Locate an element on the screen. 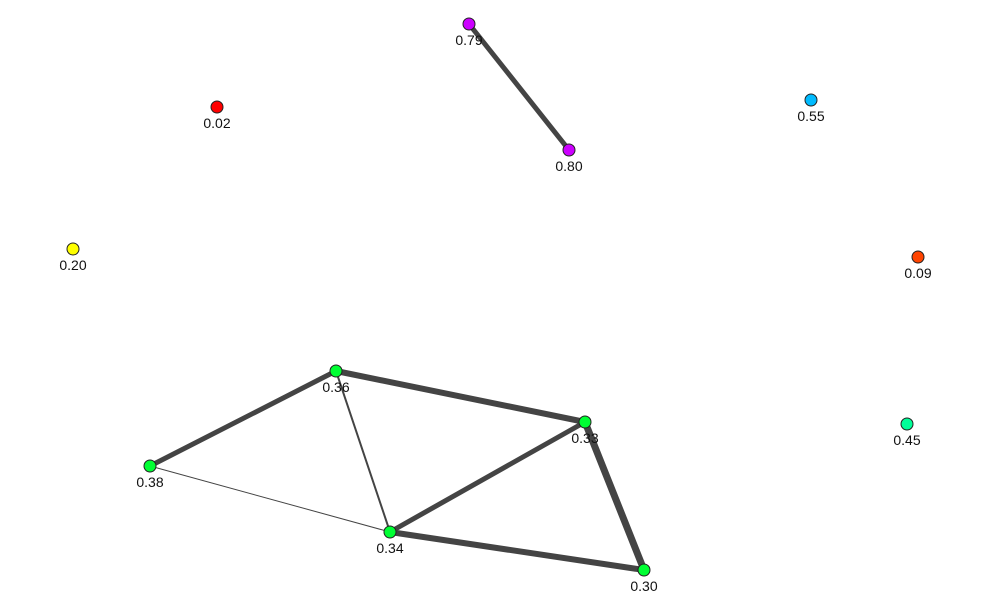 The image size is (995, 600). edge-n036-n034 is located at coordinates (363, 451).